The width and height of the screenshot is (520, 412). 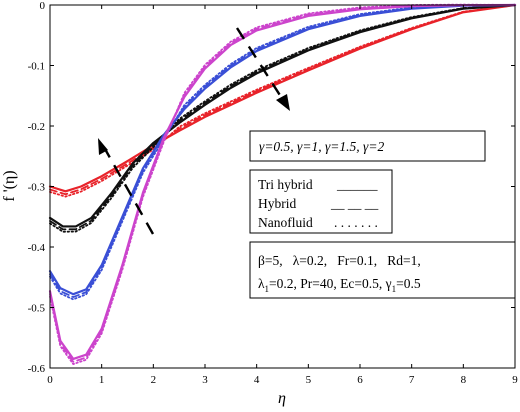 I want to click on trend-arrow-upper, so click(x=262, y=69).